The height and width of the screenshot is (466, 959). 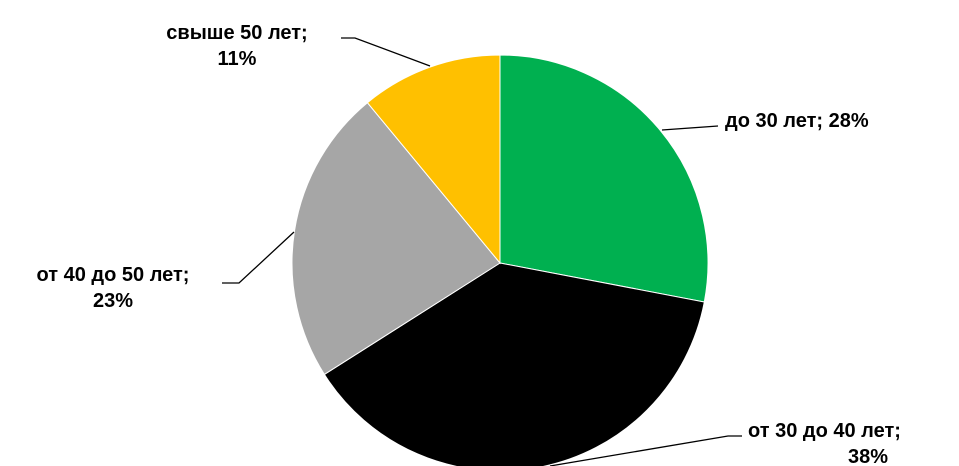 I want to click on data-label-4-line-2: 11%, so click(x=237, y=59).